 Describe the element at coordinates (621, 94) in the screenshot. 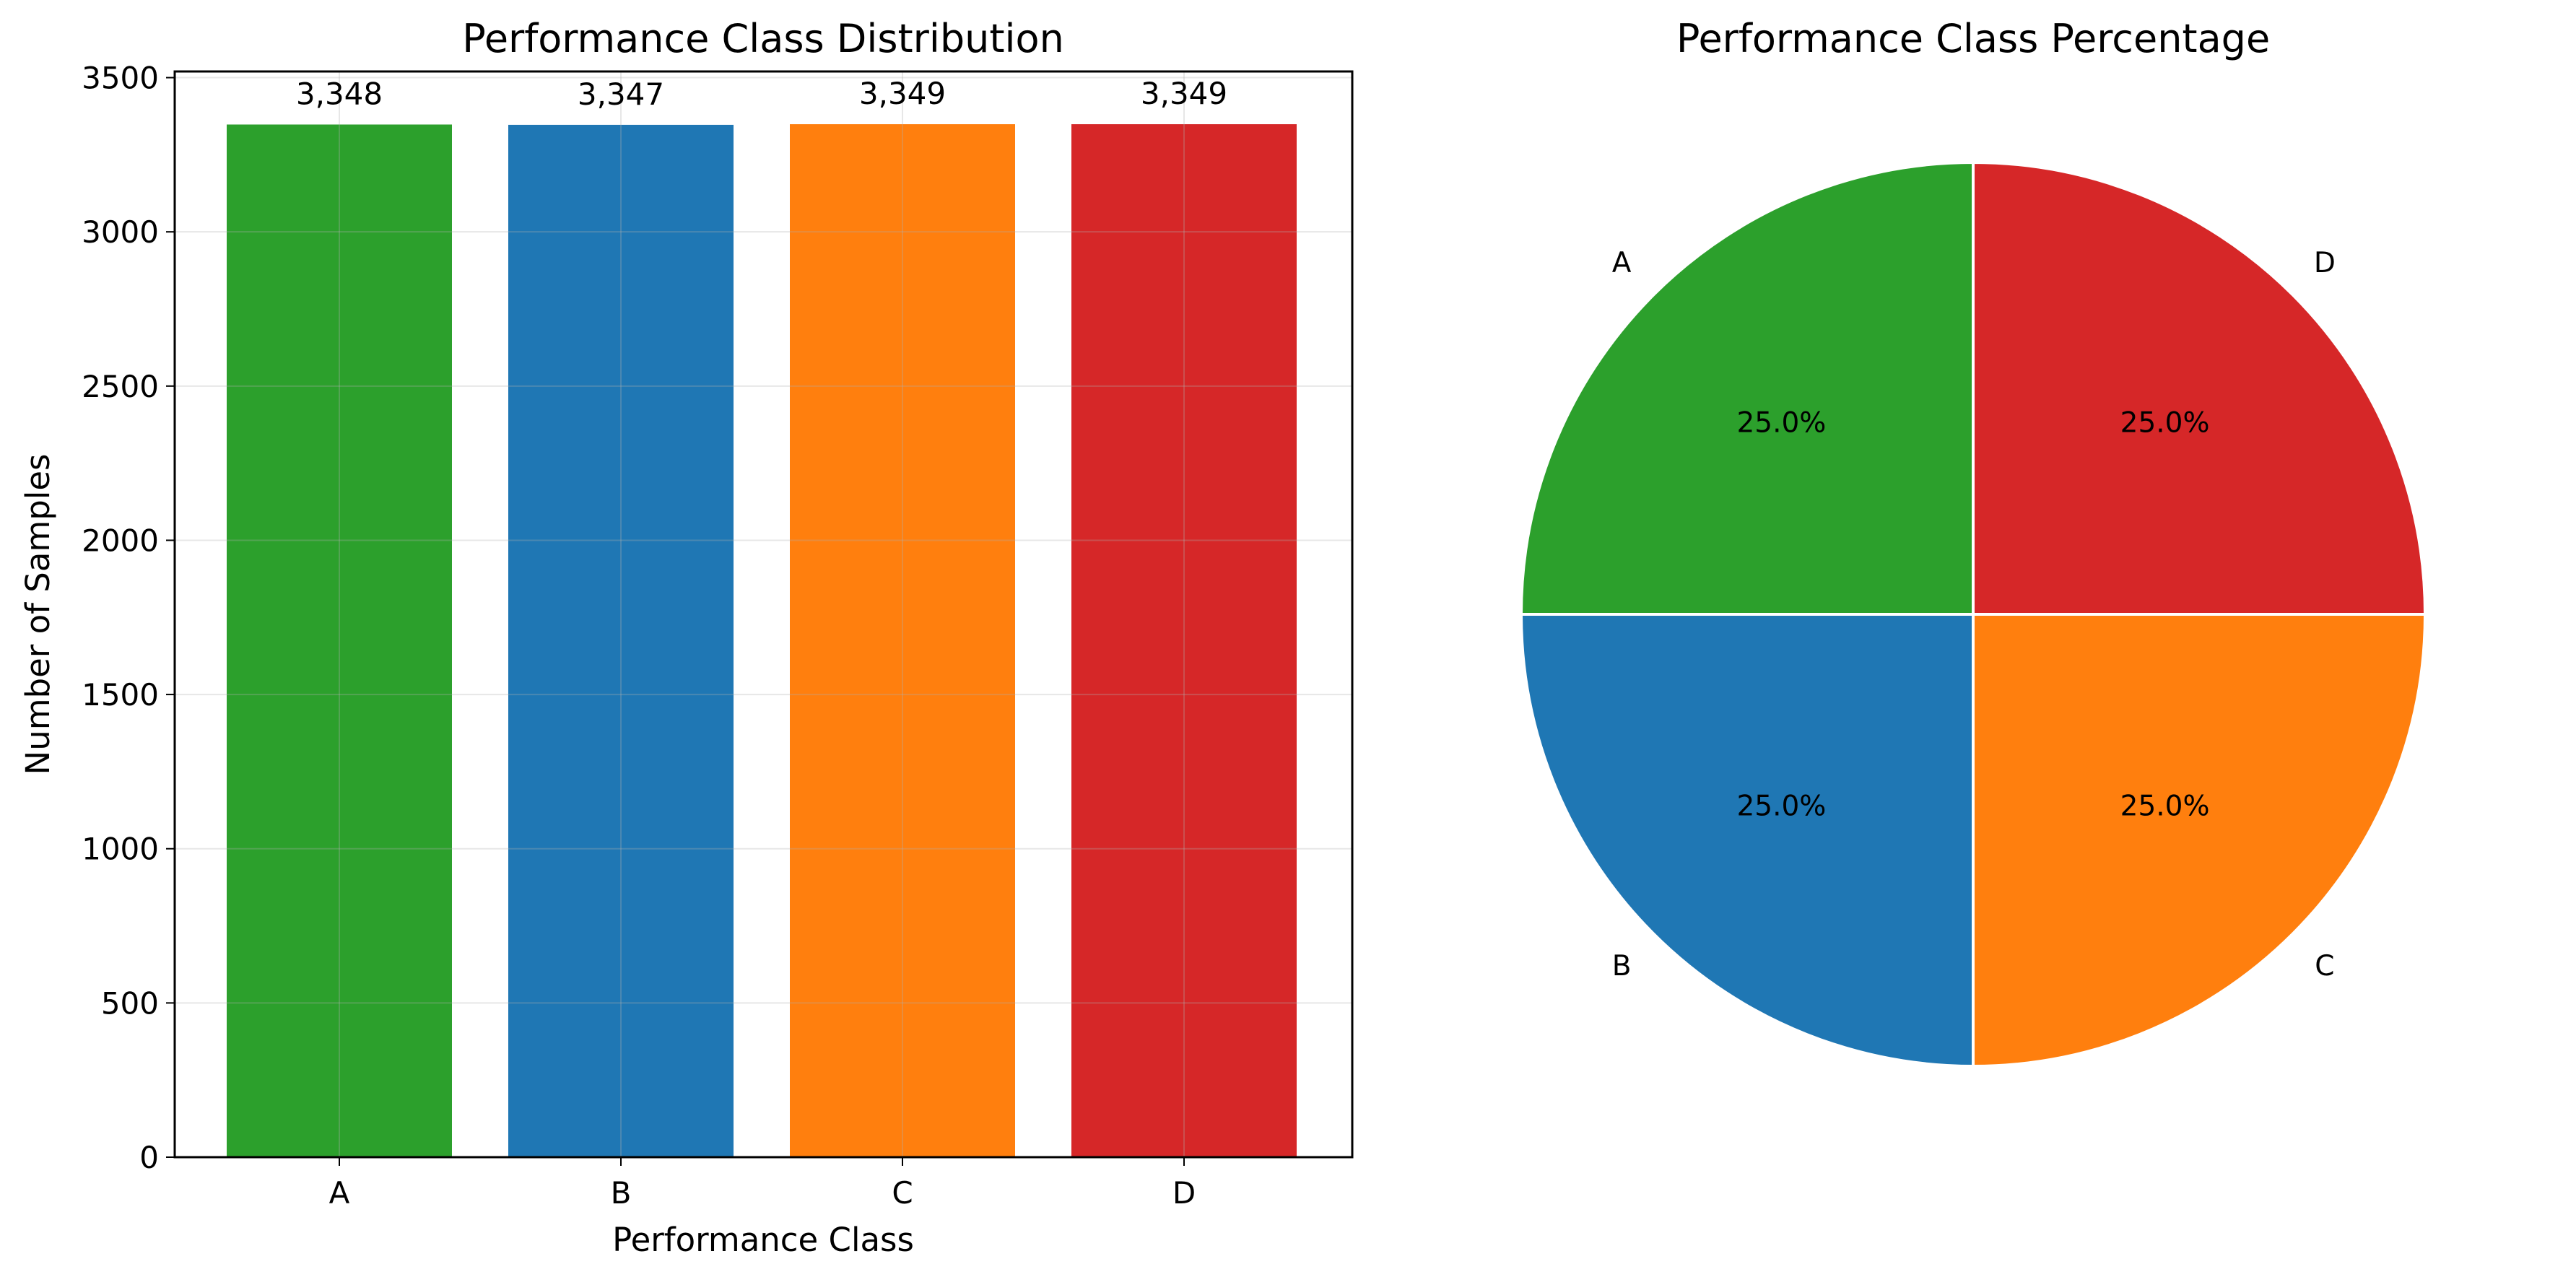

I see `bar-value-label-b: 3,347` at that location.